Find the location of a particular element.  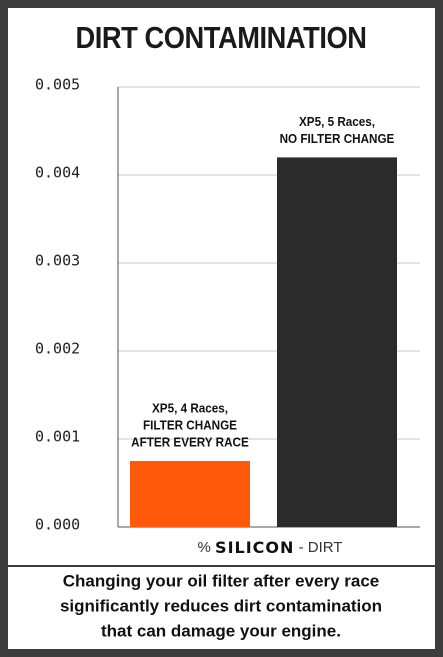

bar-label: FILTER CHANGE is located at coordinates (190, 425).